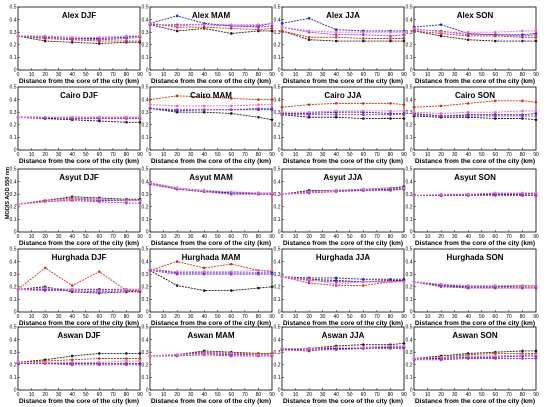  Describe the element at coordinates (343, 257) in the screenshot. I see `panel-title: Hurghada JJA` at that location.